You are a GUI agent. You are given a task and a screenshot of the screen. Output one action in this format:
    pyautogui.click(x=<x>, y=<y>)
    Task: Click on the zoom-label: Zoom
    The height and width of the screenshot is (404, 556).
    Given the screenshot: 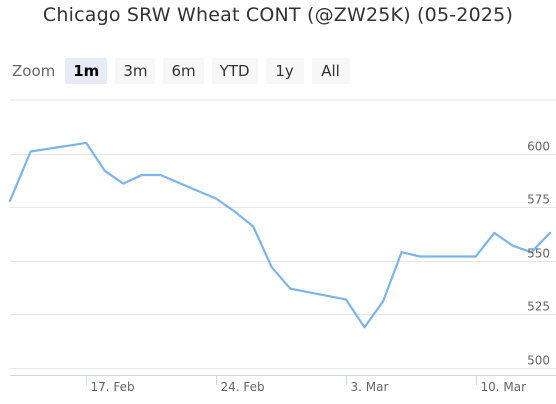 What is the action you would take?
    pyautogui.click(x=34, y=71)
    